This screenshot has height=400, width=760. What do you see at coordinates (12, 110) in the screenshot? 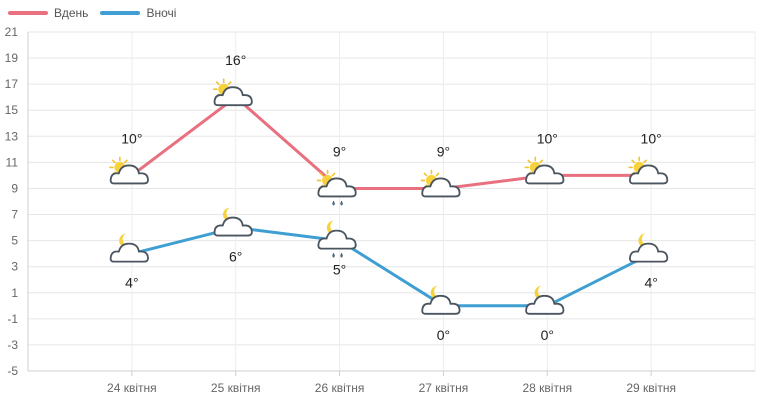
I see `y-tick-label: 15` at bounding box center [12, 110].